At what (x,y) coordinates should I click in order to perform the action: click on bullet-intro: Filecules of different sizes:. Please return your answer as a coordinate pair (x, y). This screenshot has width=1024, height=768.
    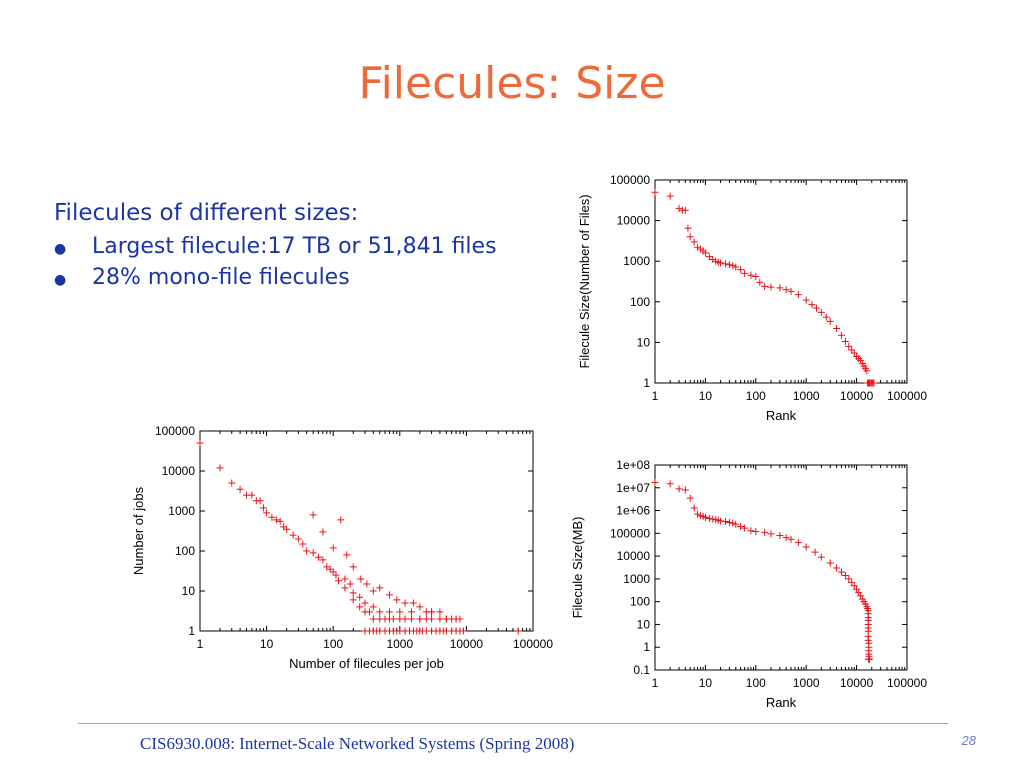
    Looking at the image, I should click on (206, 213).